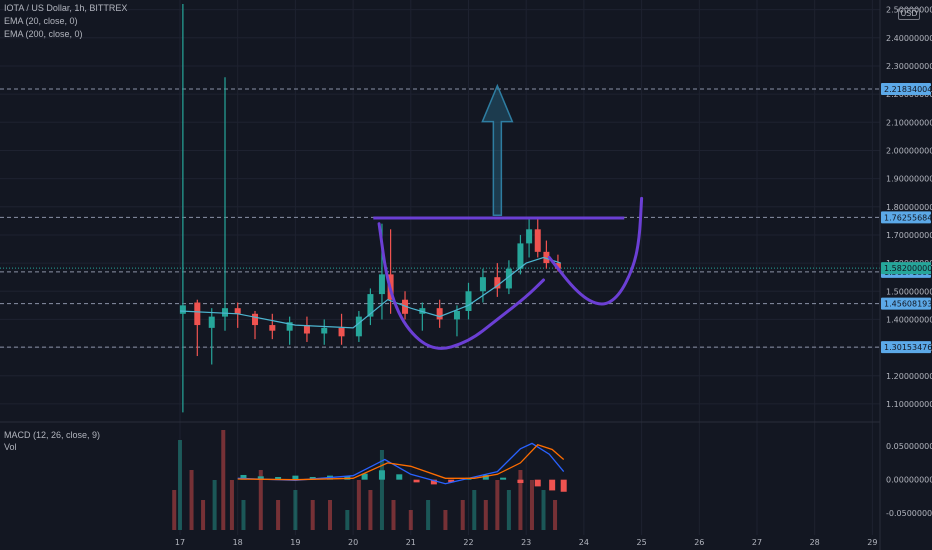  What do you see at coordinates (295, 542) in the screenshot?
I see `time-tick-label: 19` at bounding box center [295, 542].